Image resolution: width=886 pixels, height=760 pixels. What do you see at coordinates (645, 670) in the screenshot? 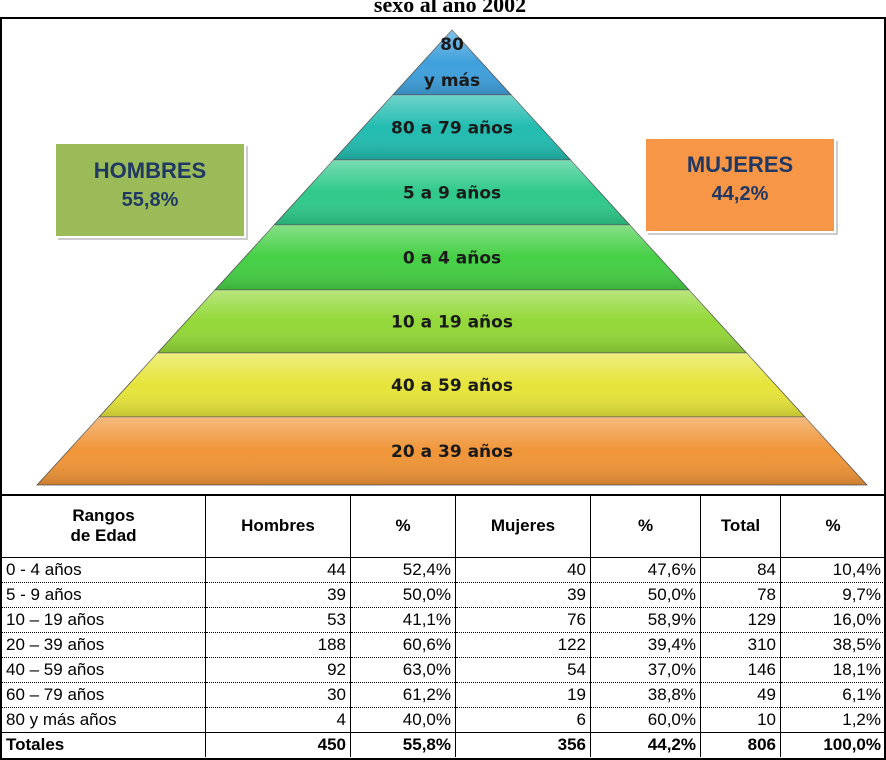
I see `cell: 37,0%` at bounding box center [645, 670].